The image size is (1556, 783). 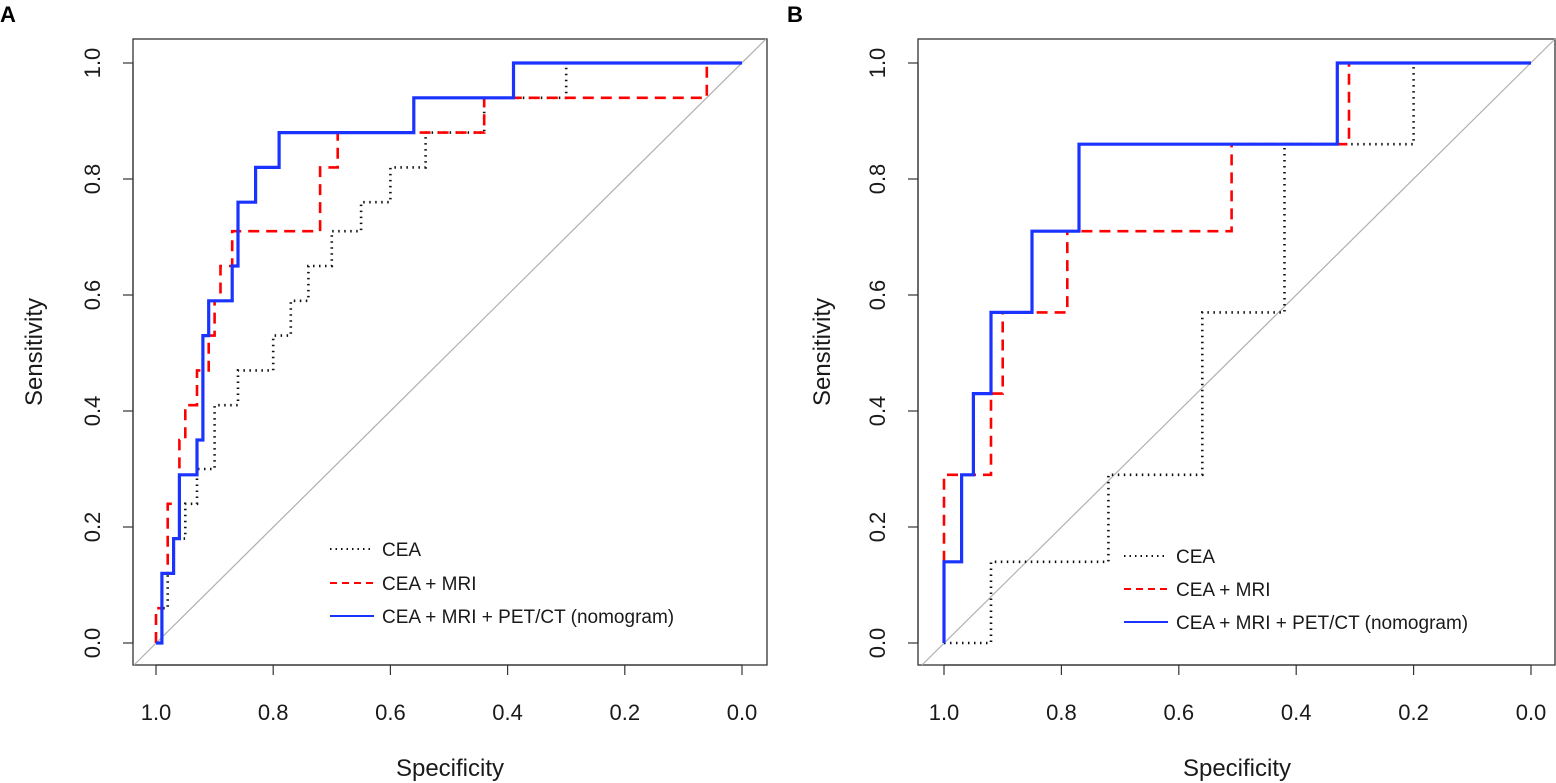 What do you see at coordinates (795, 14) in the screenshot?
I see `panel-label: B` at bounding box center [795, 14].